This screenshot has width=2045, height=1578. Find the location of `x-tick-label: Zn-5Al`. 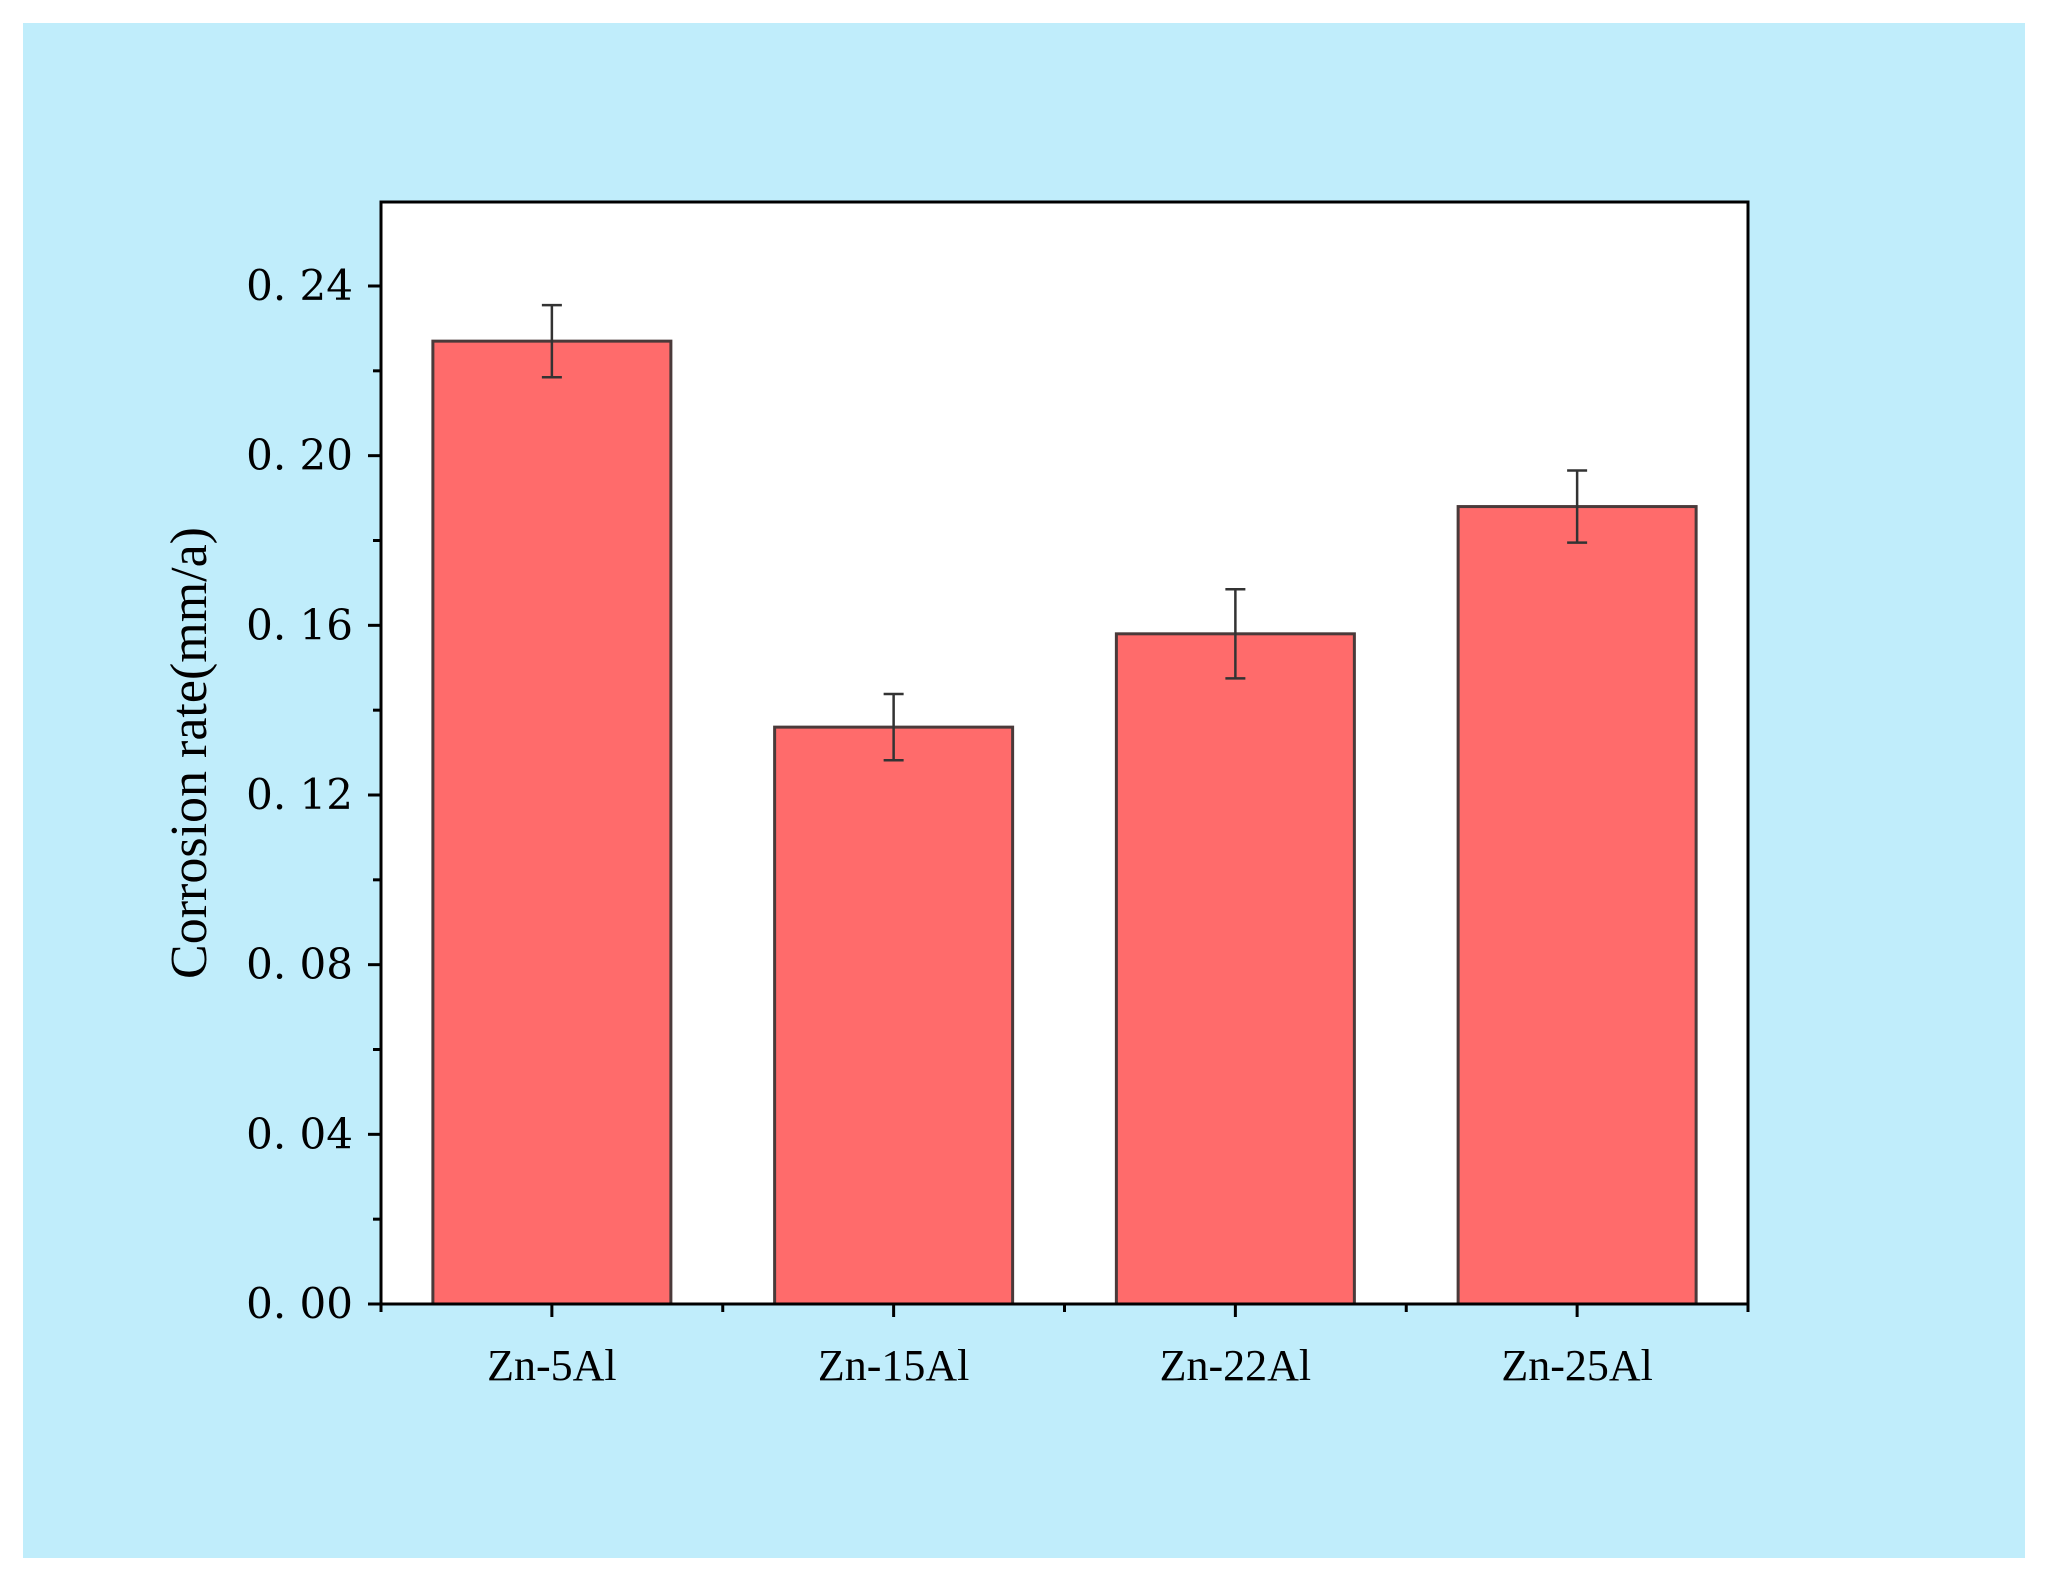

x-tick-label: Zn-5Al is located at coordinates (552, 1365).